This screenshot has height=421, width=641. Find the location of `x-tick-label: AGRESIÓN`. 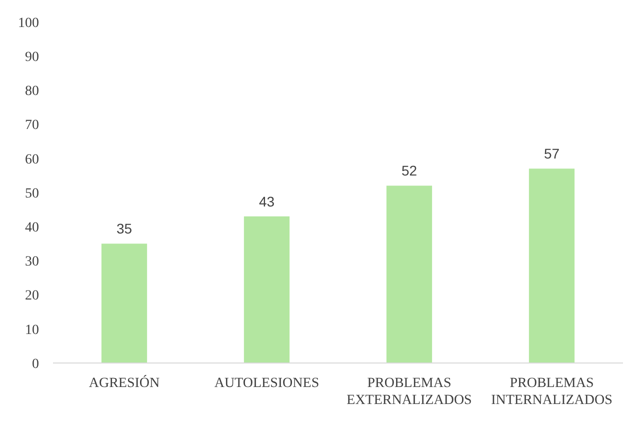

x-tick-label: AGRESIÓN is located at coordinates (124, 382).